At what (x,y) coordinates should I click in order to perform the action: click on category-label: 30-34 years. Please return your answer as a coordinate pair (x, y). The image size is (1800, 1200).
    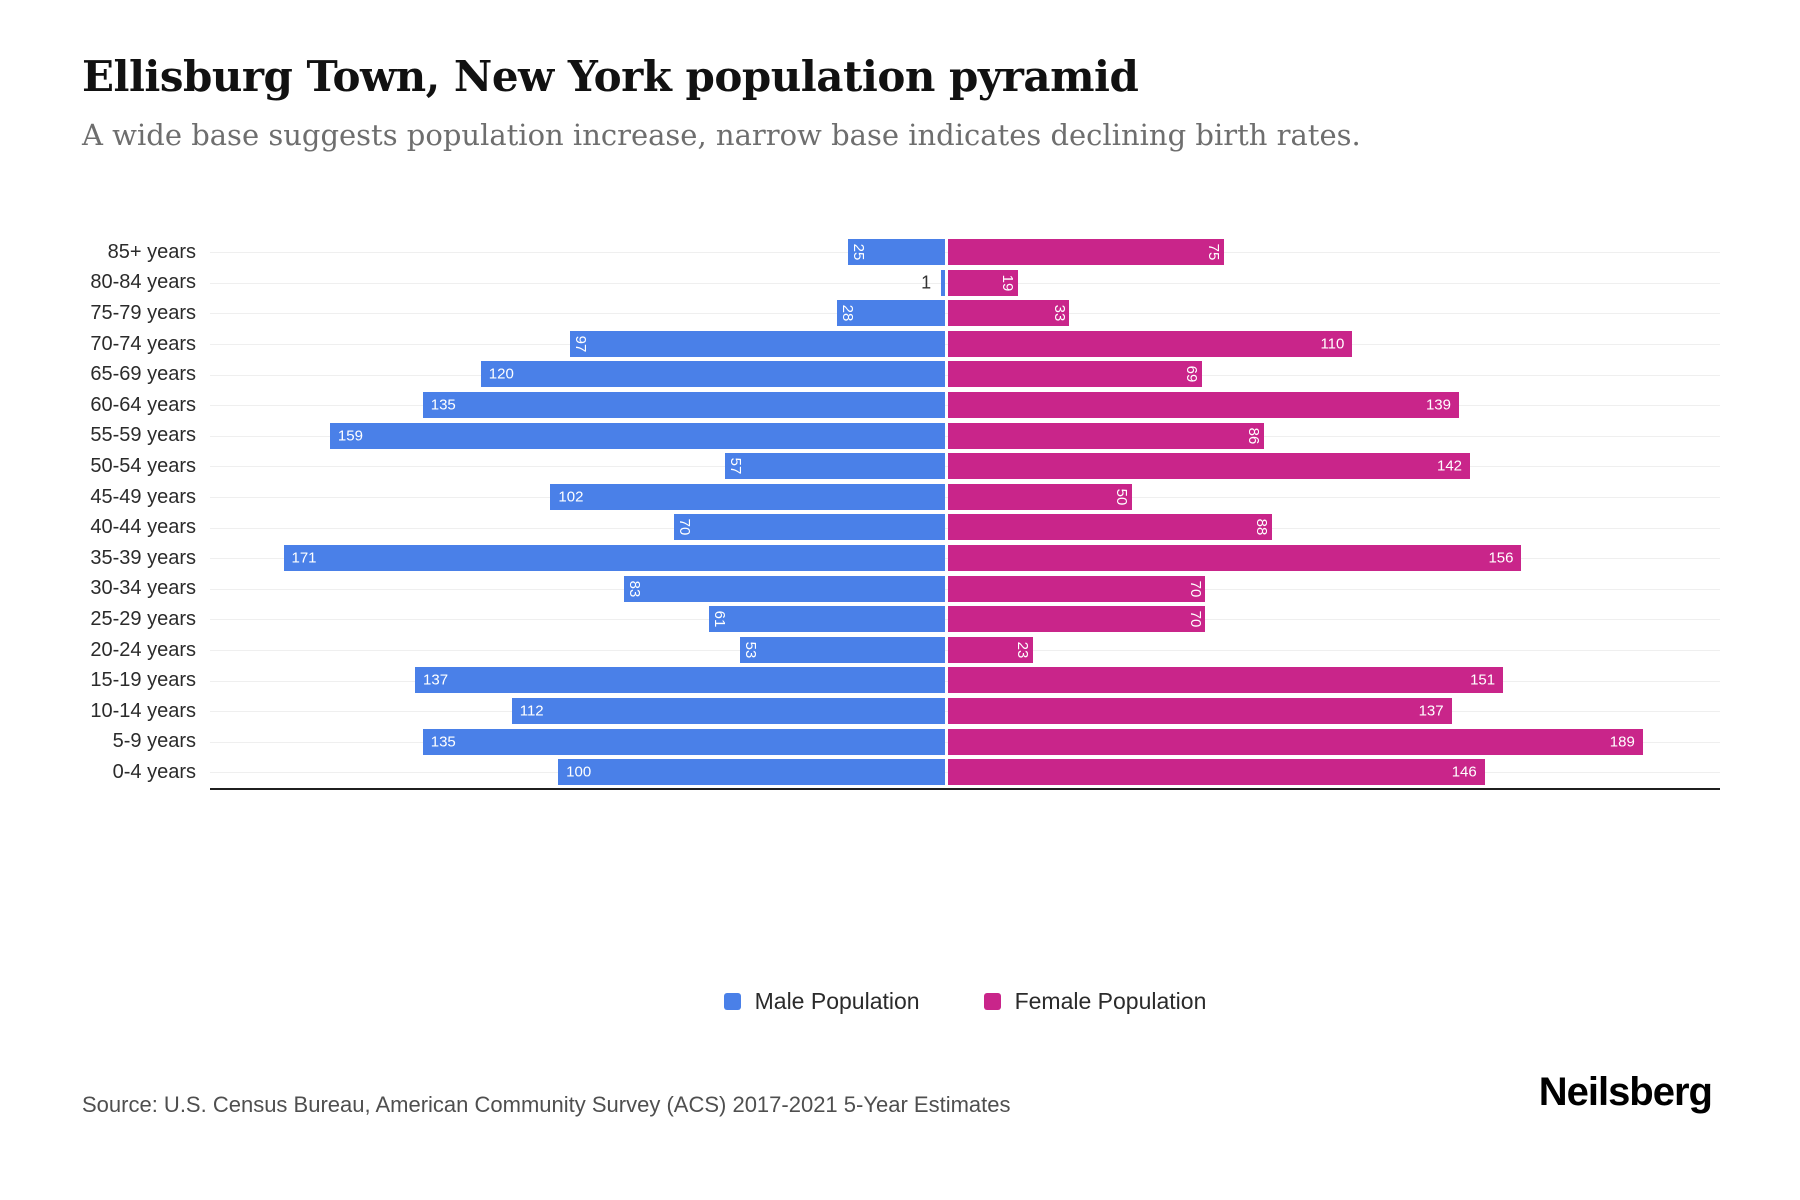
    Looking at the image, I should click on (143, 588).